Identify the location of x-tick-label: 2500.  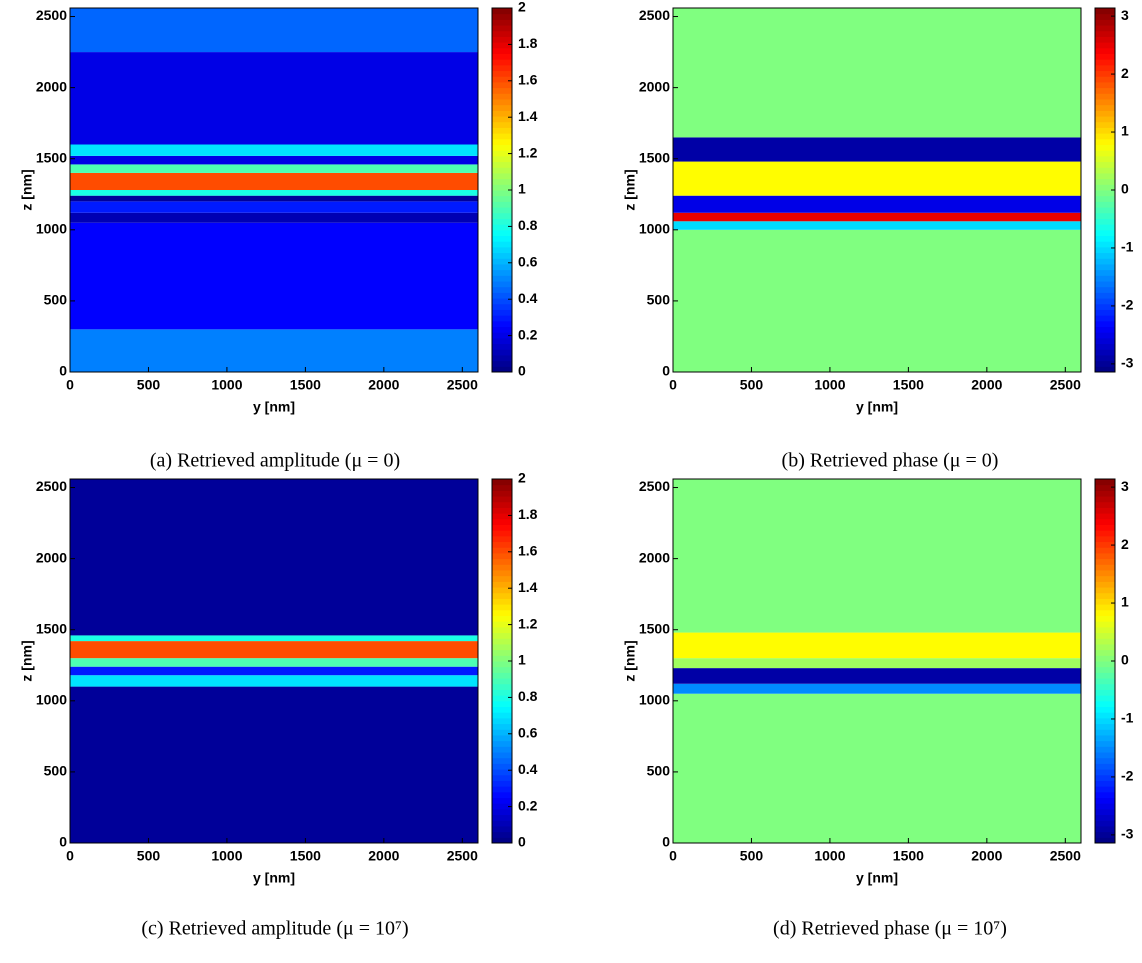
(1065, 856).